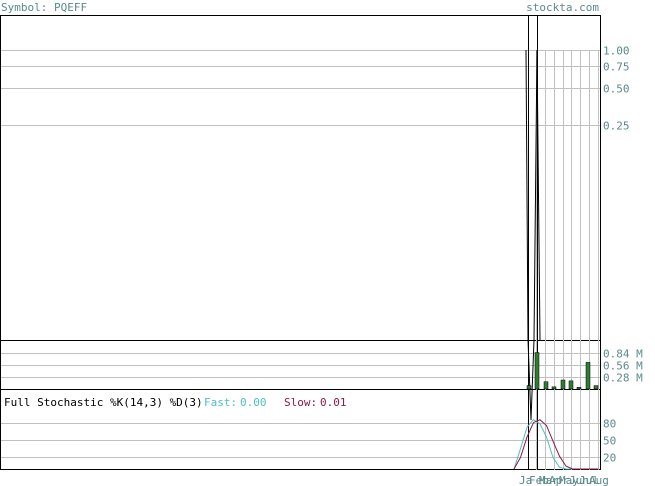 The image size is (655, 486). What do you see at coordinates (623, 366) in the screenshot?
I see `volume-tick-label: 0.56 M` at bounding box center [623, 366].